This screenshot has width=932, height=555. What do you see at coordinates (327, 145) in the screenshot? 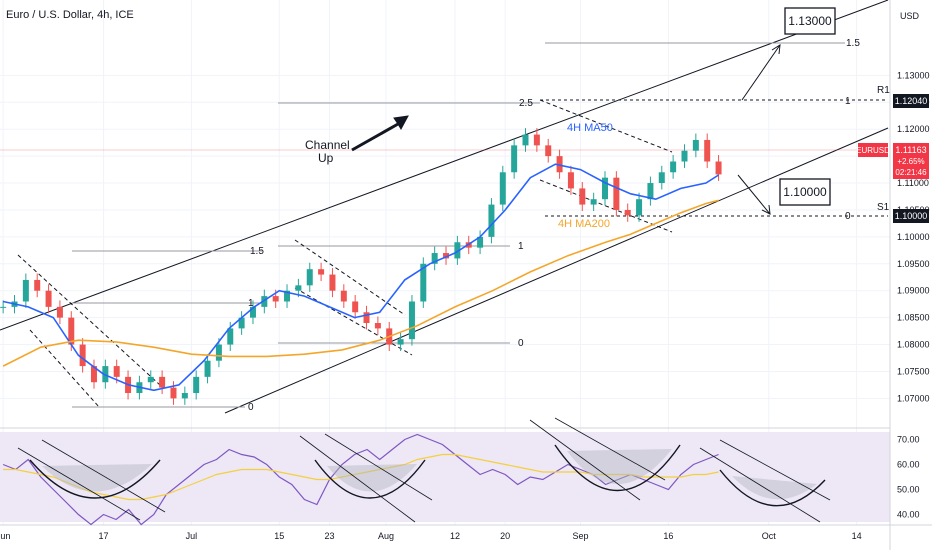
I see `channel-label-line1: Channel` at bounding box center [327, 145].